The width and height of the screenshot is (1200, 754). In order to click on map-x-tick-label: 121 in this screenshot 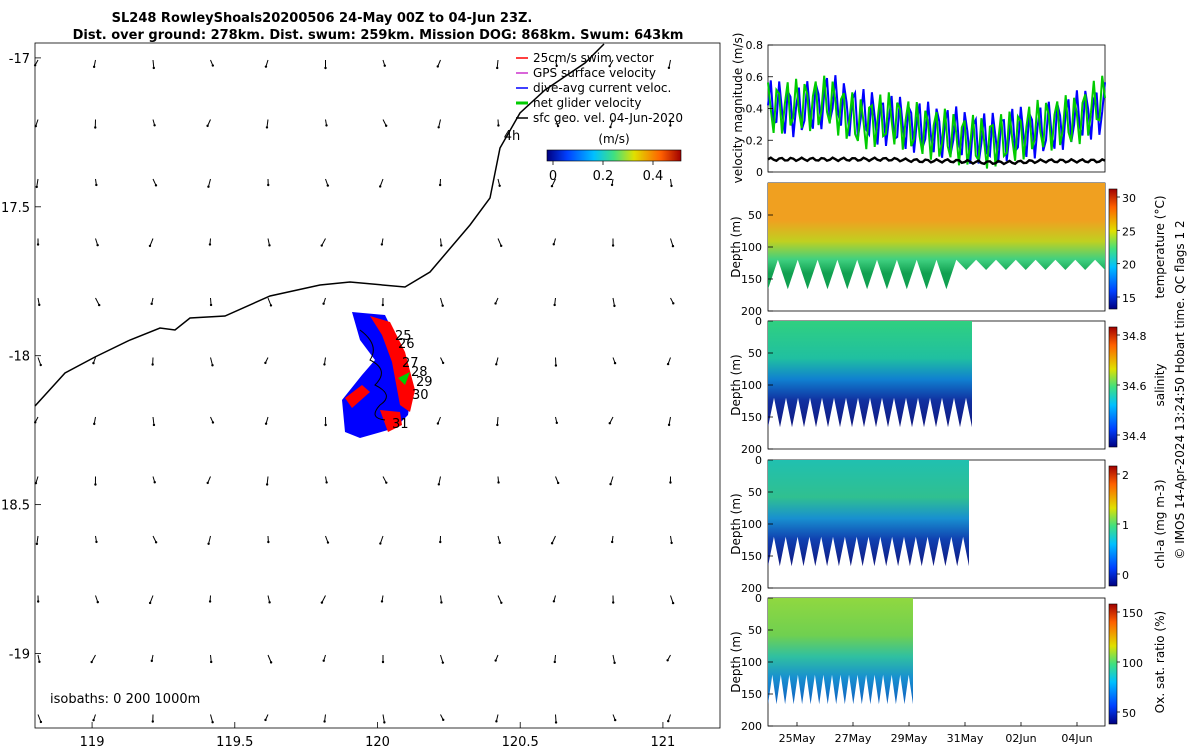, I will do `click(663, 742)`.